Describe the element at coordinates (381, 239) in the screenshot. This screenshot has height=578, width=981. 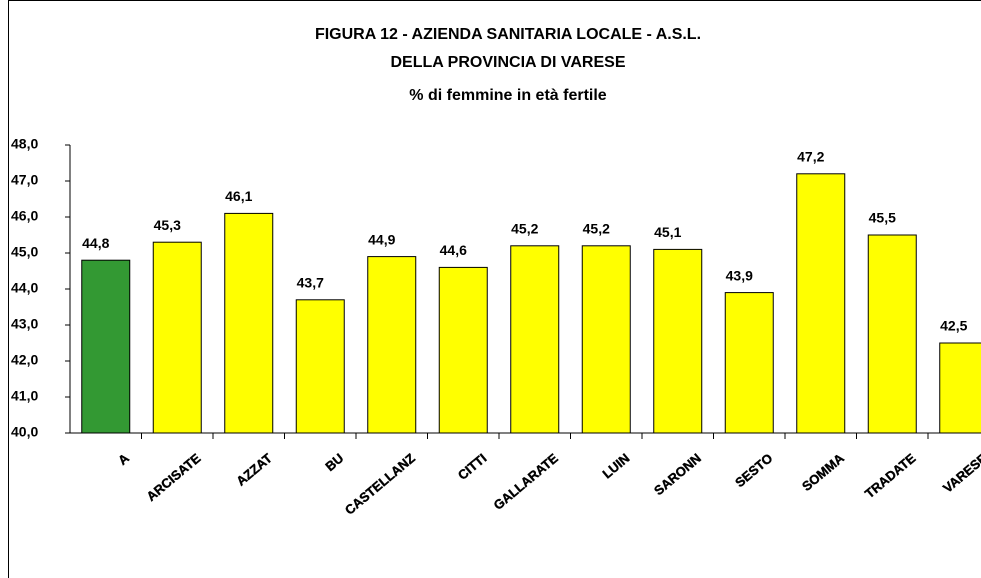
I see `value-label: 44,9` at that location.